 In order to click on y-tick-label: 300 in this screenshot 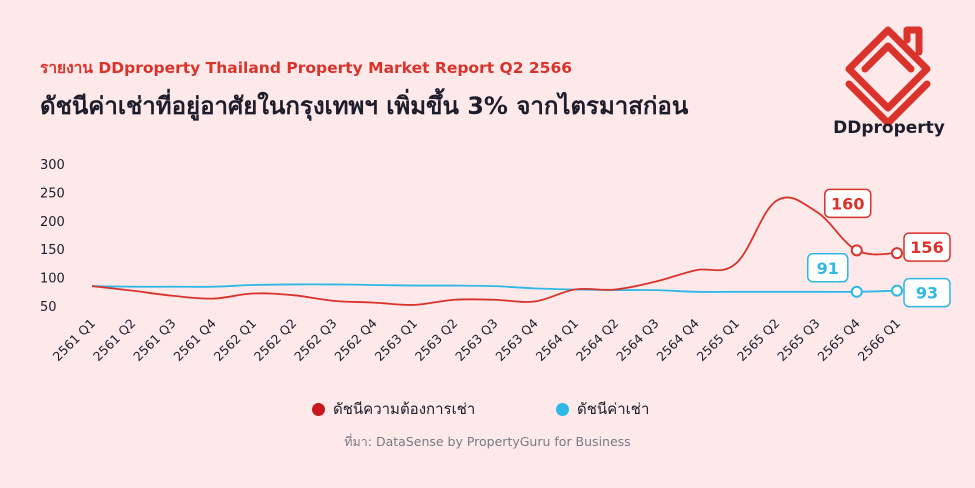, I will do `click(52, 165)`.